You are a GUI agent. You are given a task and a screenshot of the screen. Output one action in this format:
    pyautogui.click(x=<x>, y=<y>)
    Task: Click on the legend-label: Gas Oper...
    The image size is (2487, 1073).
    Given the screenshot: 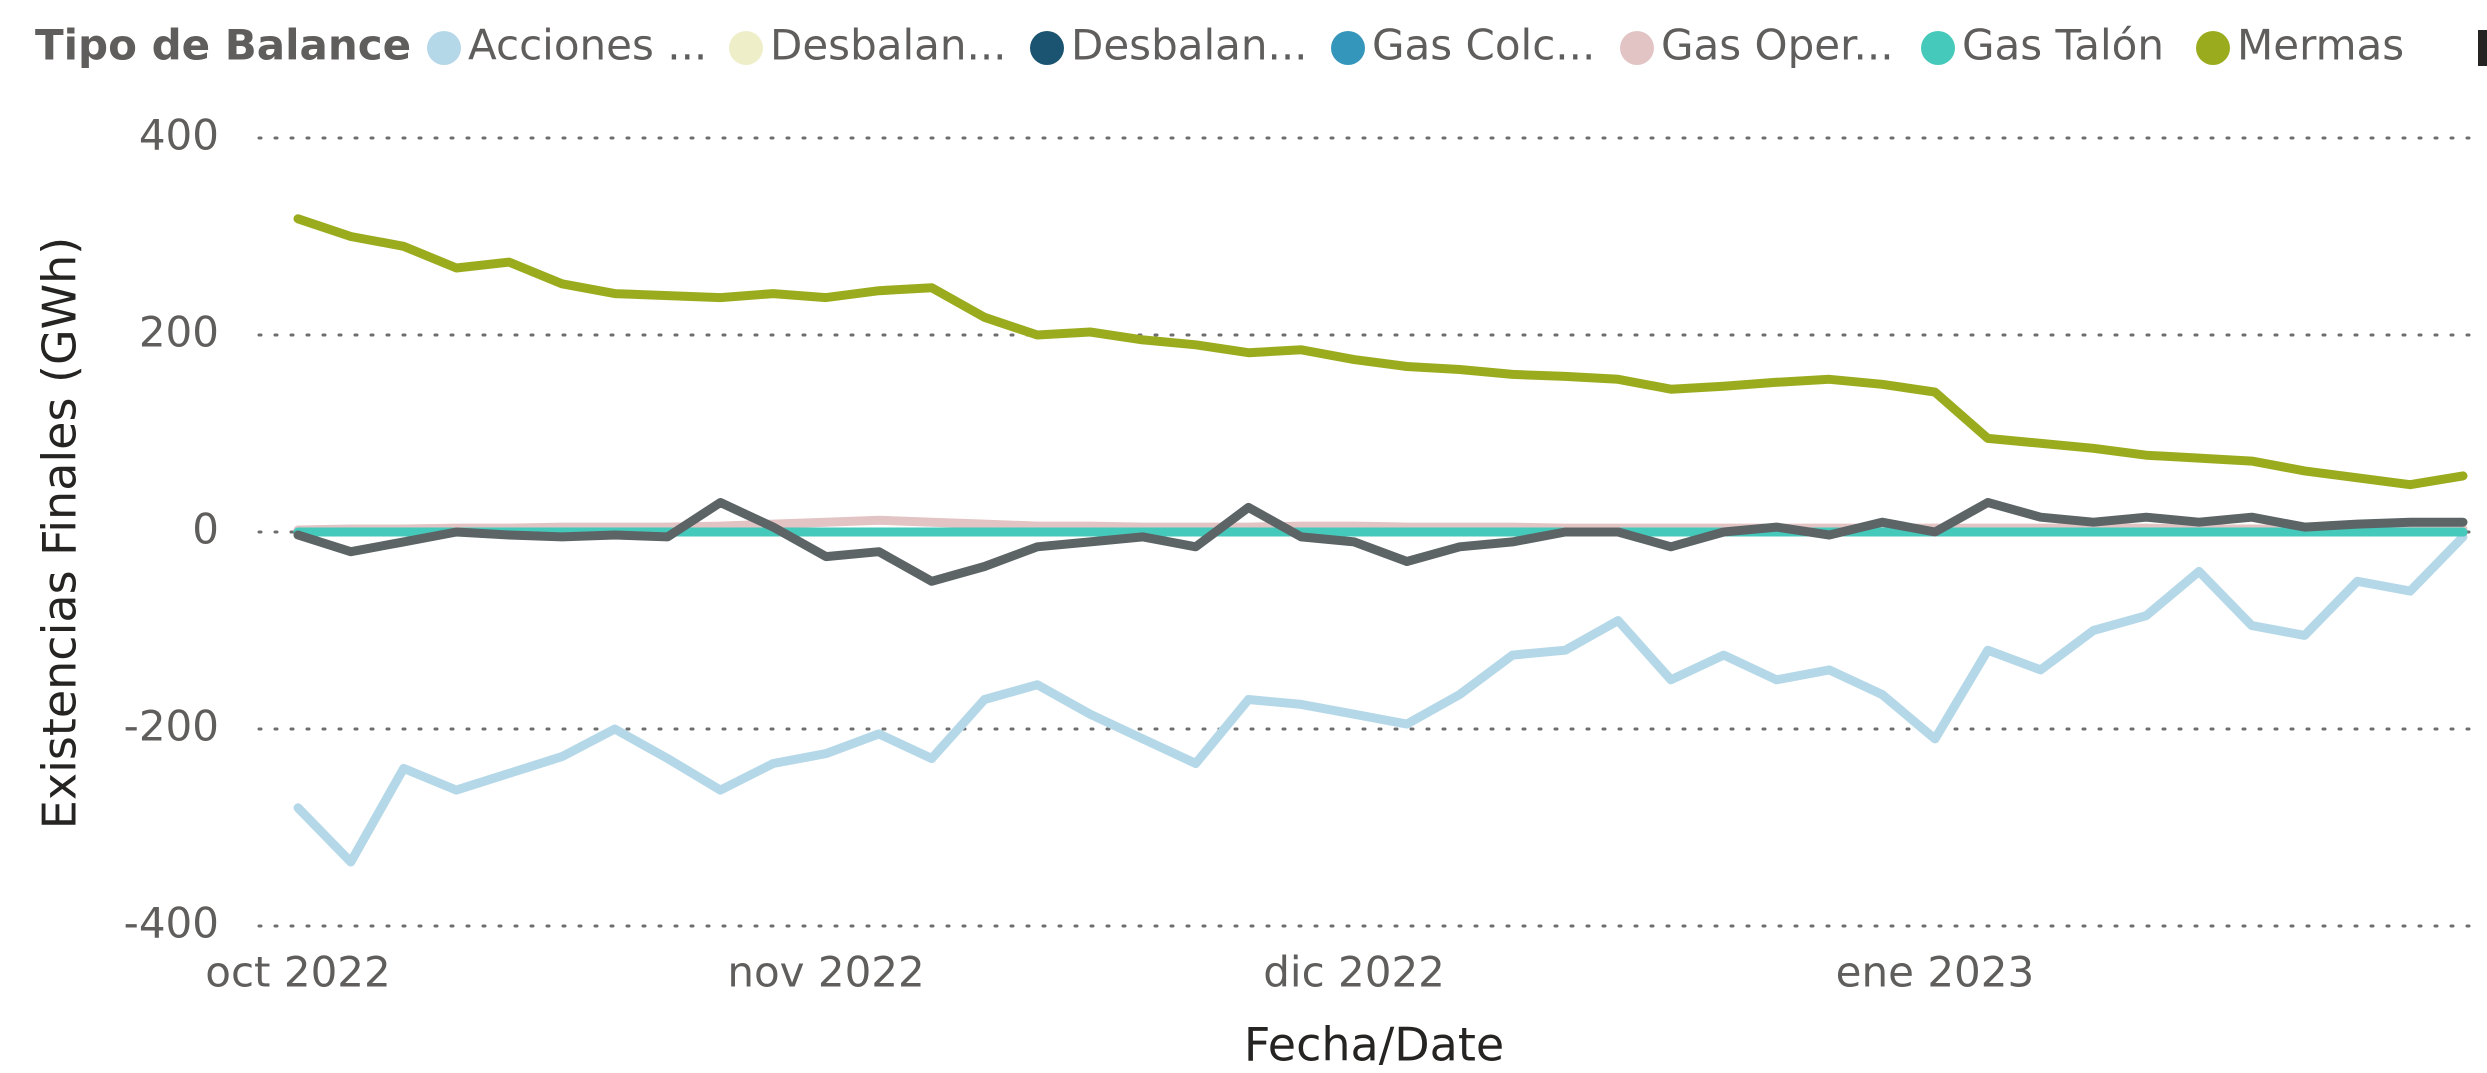 What is the action you would take?
    pyautogui.click(x=1777, y=45)
    